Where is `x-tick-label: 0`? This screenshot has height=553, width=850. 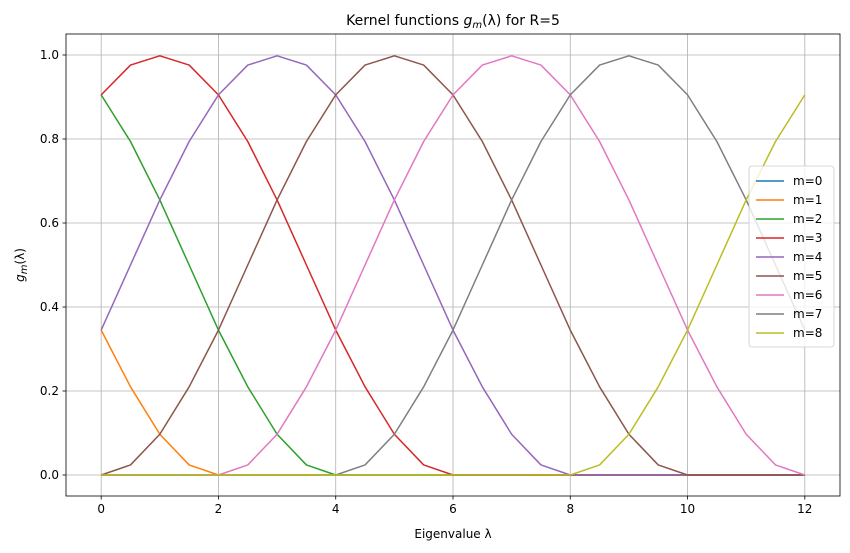 x-tick-label: 0 is located at coordinates (101, 509).